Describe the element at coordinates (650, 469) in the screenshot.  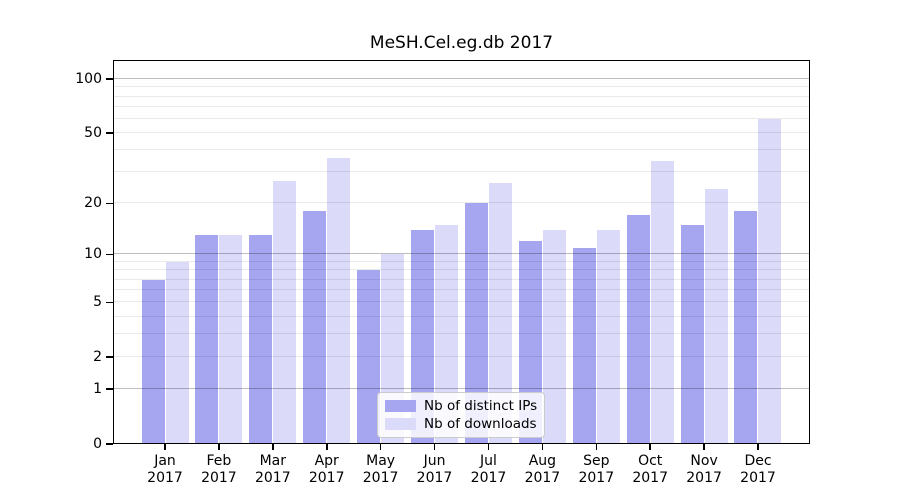
I see `x-tick-label-oct: Oct 2017` at that location.